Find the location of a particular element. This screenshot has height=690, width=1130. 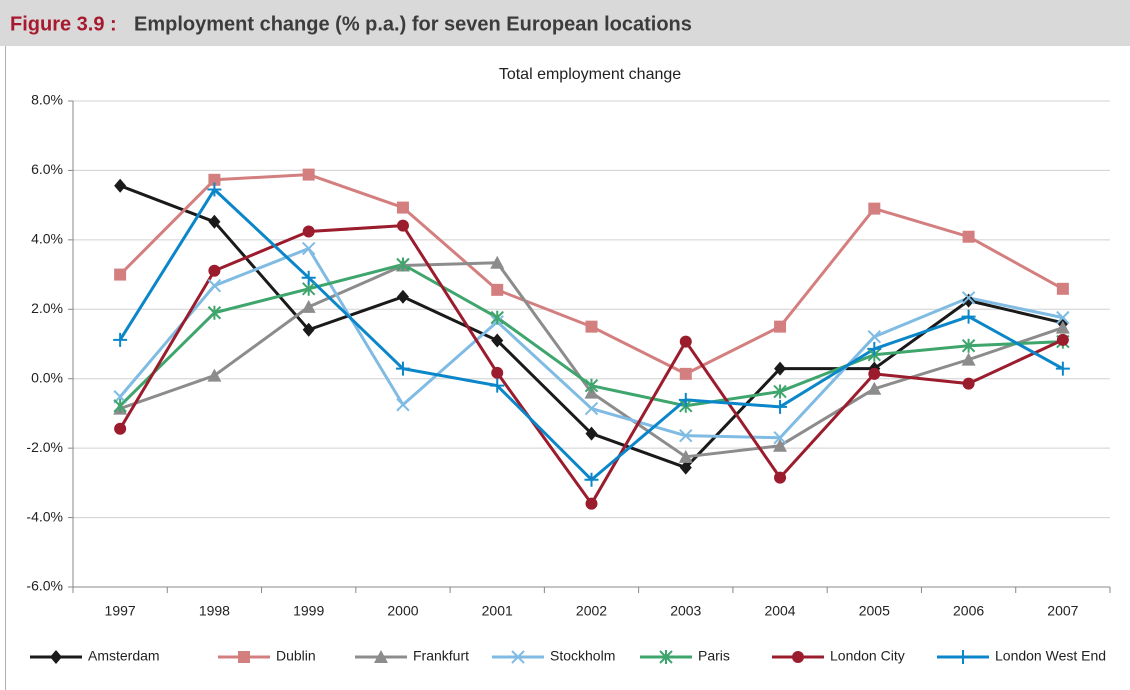

x-tick-label: 2002 is located at coordinates (591, 611).